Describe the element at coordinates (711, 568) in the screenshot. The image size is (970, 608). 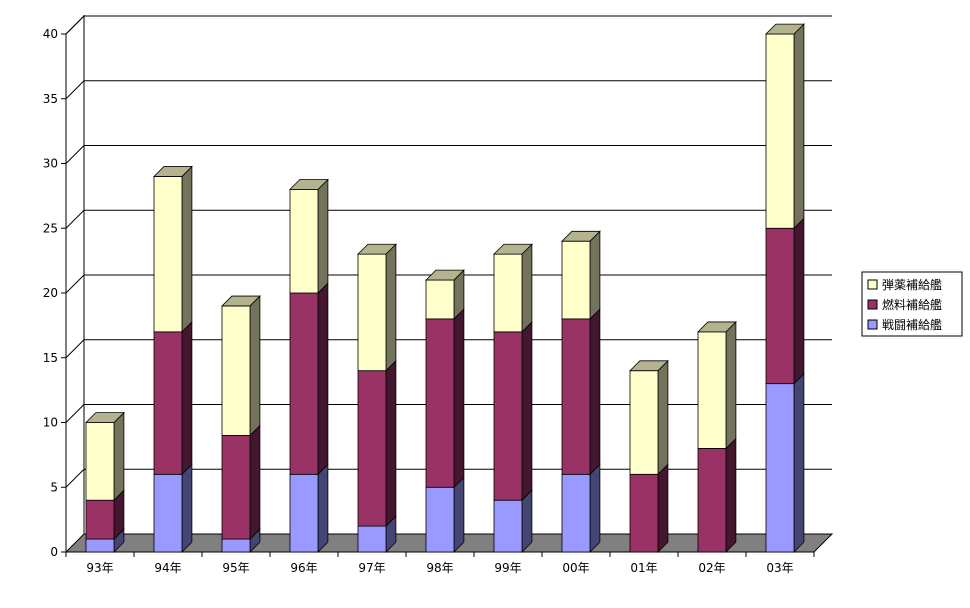
I see `x-tick-label: 02年` at that location.